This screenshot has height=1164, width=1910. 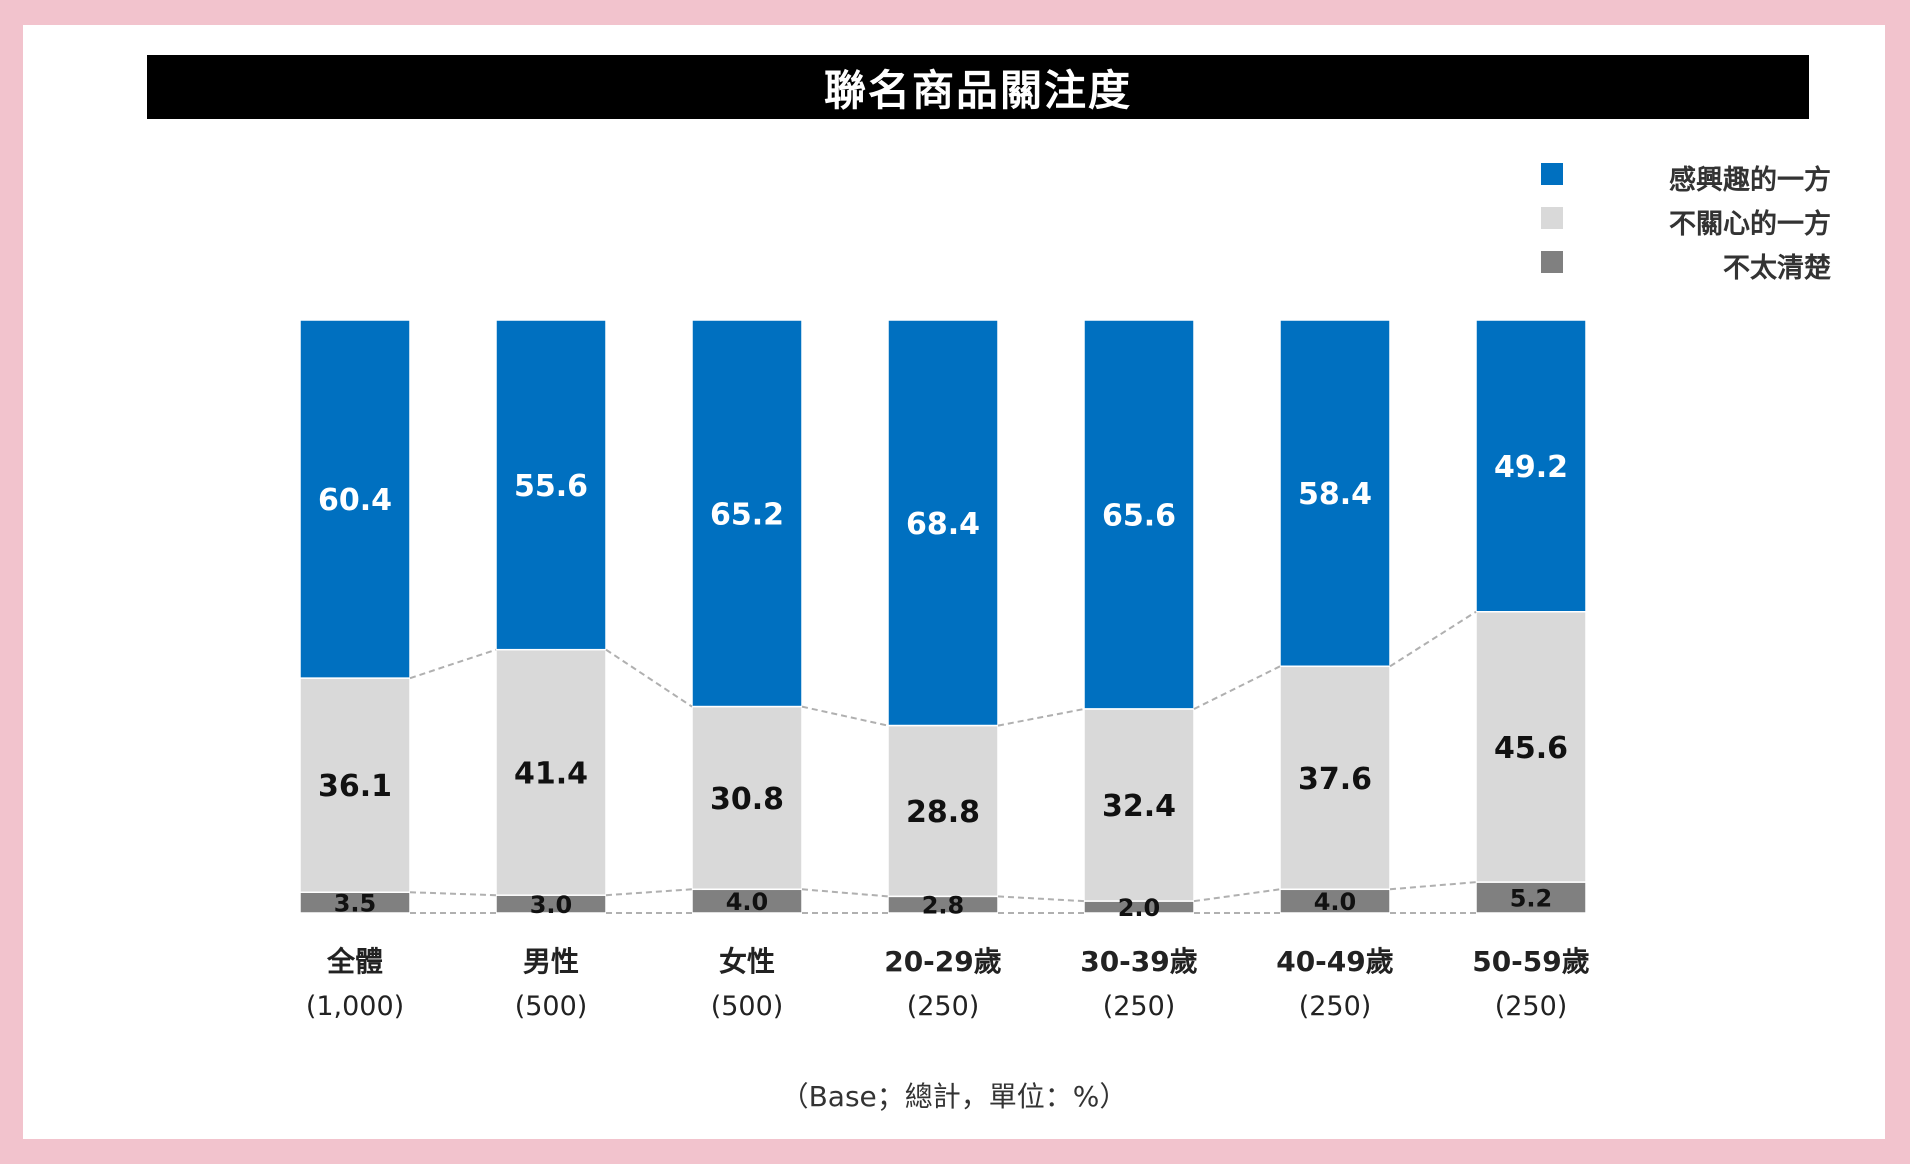 What do you see at coordinates (1691, 265) in the screenshot?
I see `legend-item-not-sure: 不太清楚` at bounding box center [1691, 265].